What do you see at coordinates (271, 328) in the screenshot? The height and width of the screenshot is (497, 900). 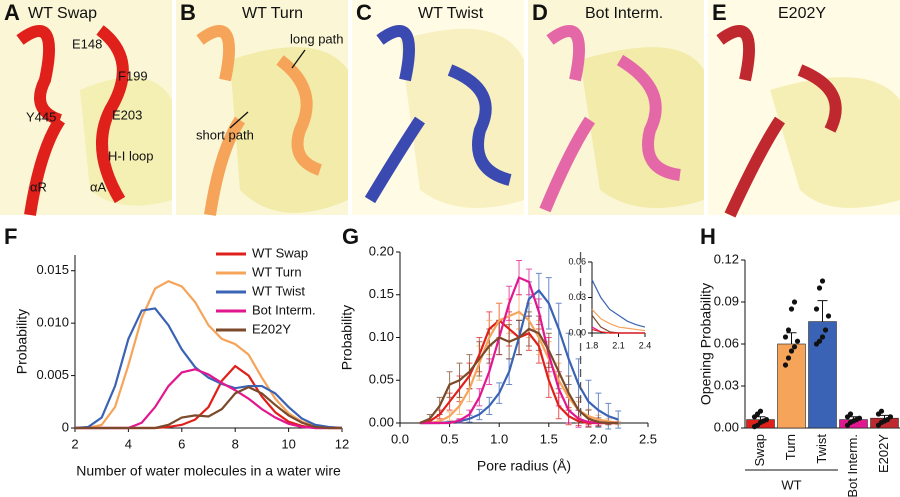 I see `legend-label: E202Y` at bounding box center [271, 328].